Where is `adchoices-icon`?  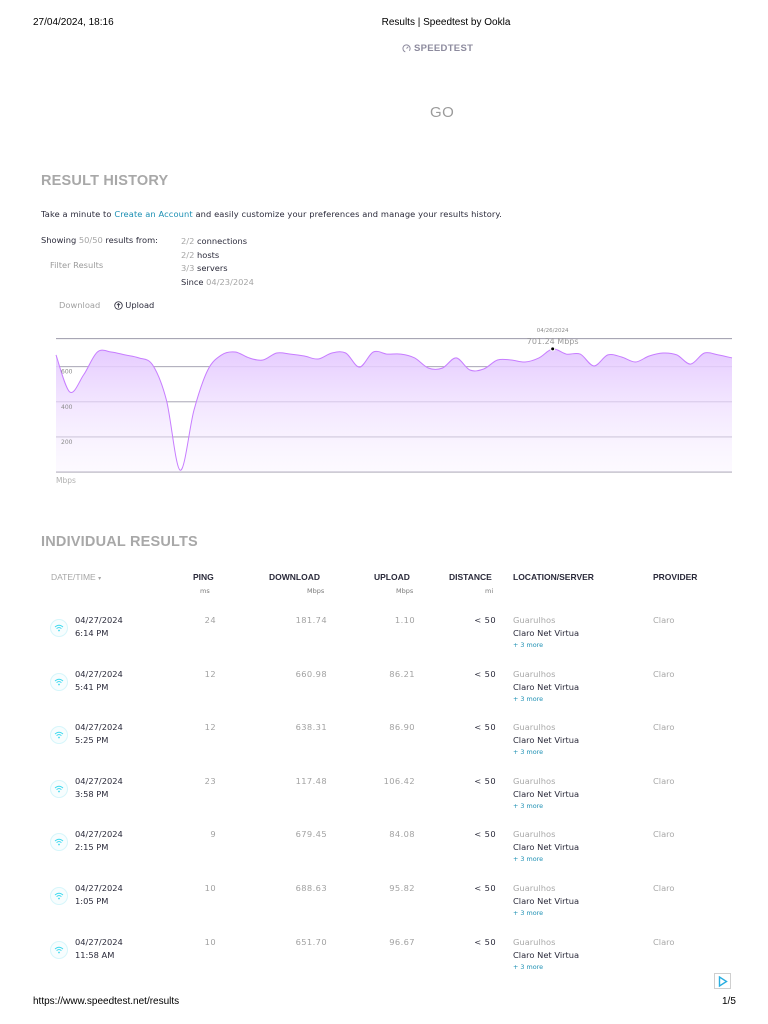 adchoices-icon is located at coordinates (723, 981).